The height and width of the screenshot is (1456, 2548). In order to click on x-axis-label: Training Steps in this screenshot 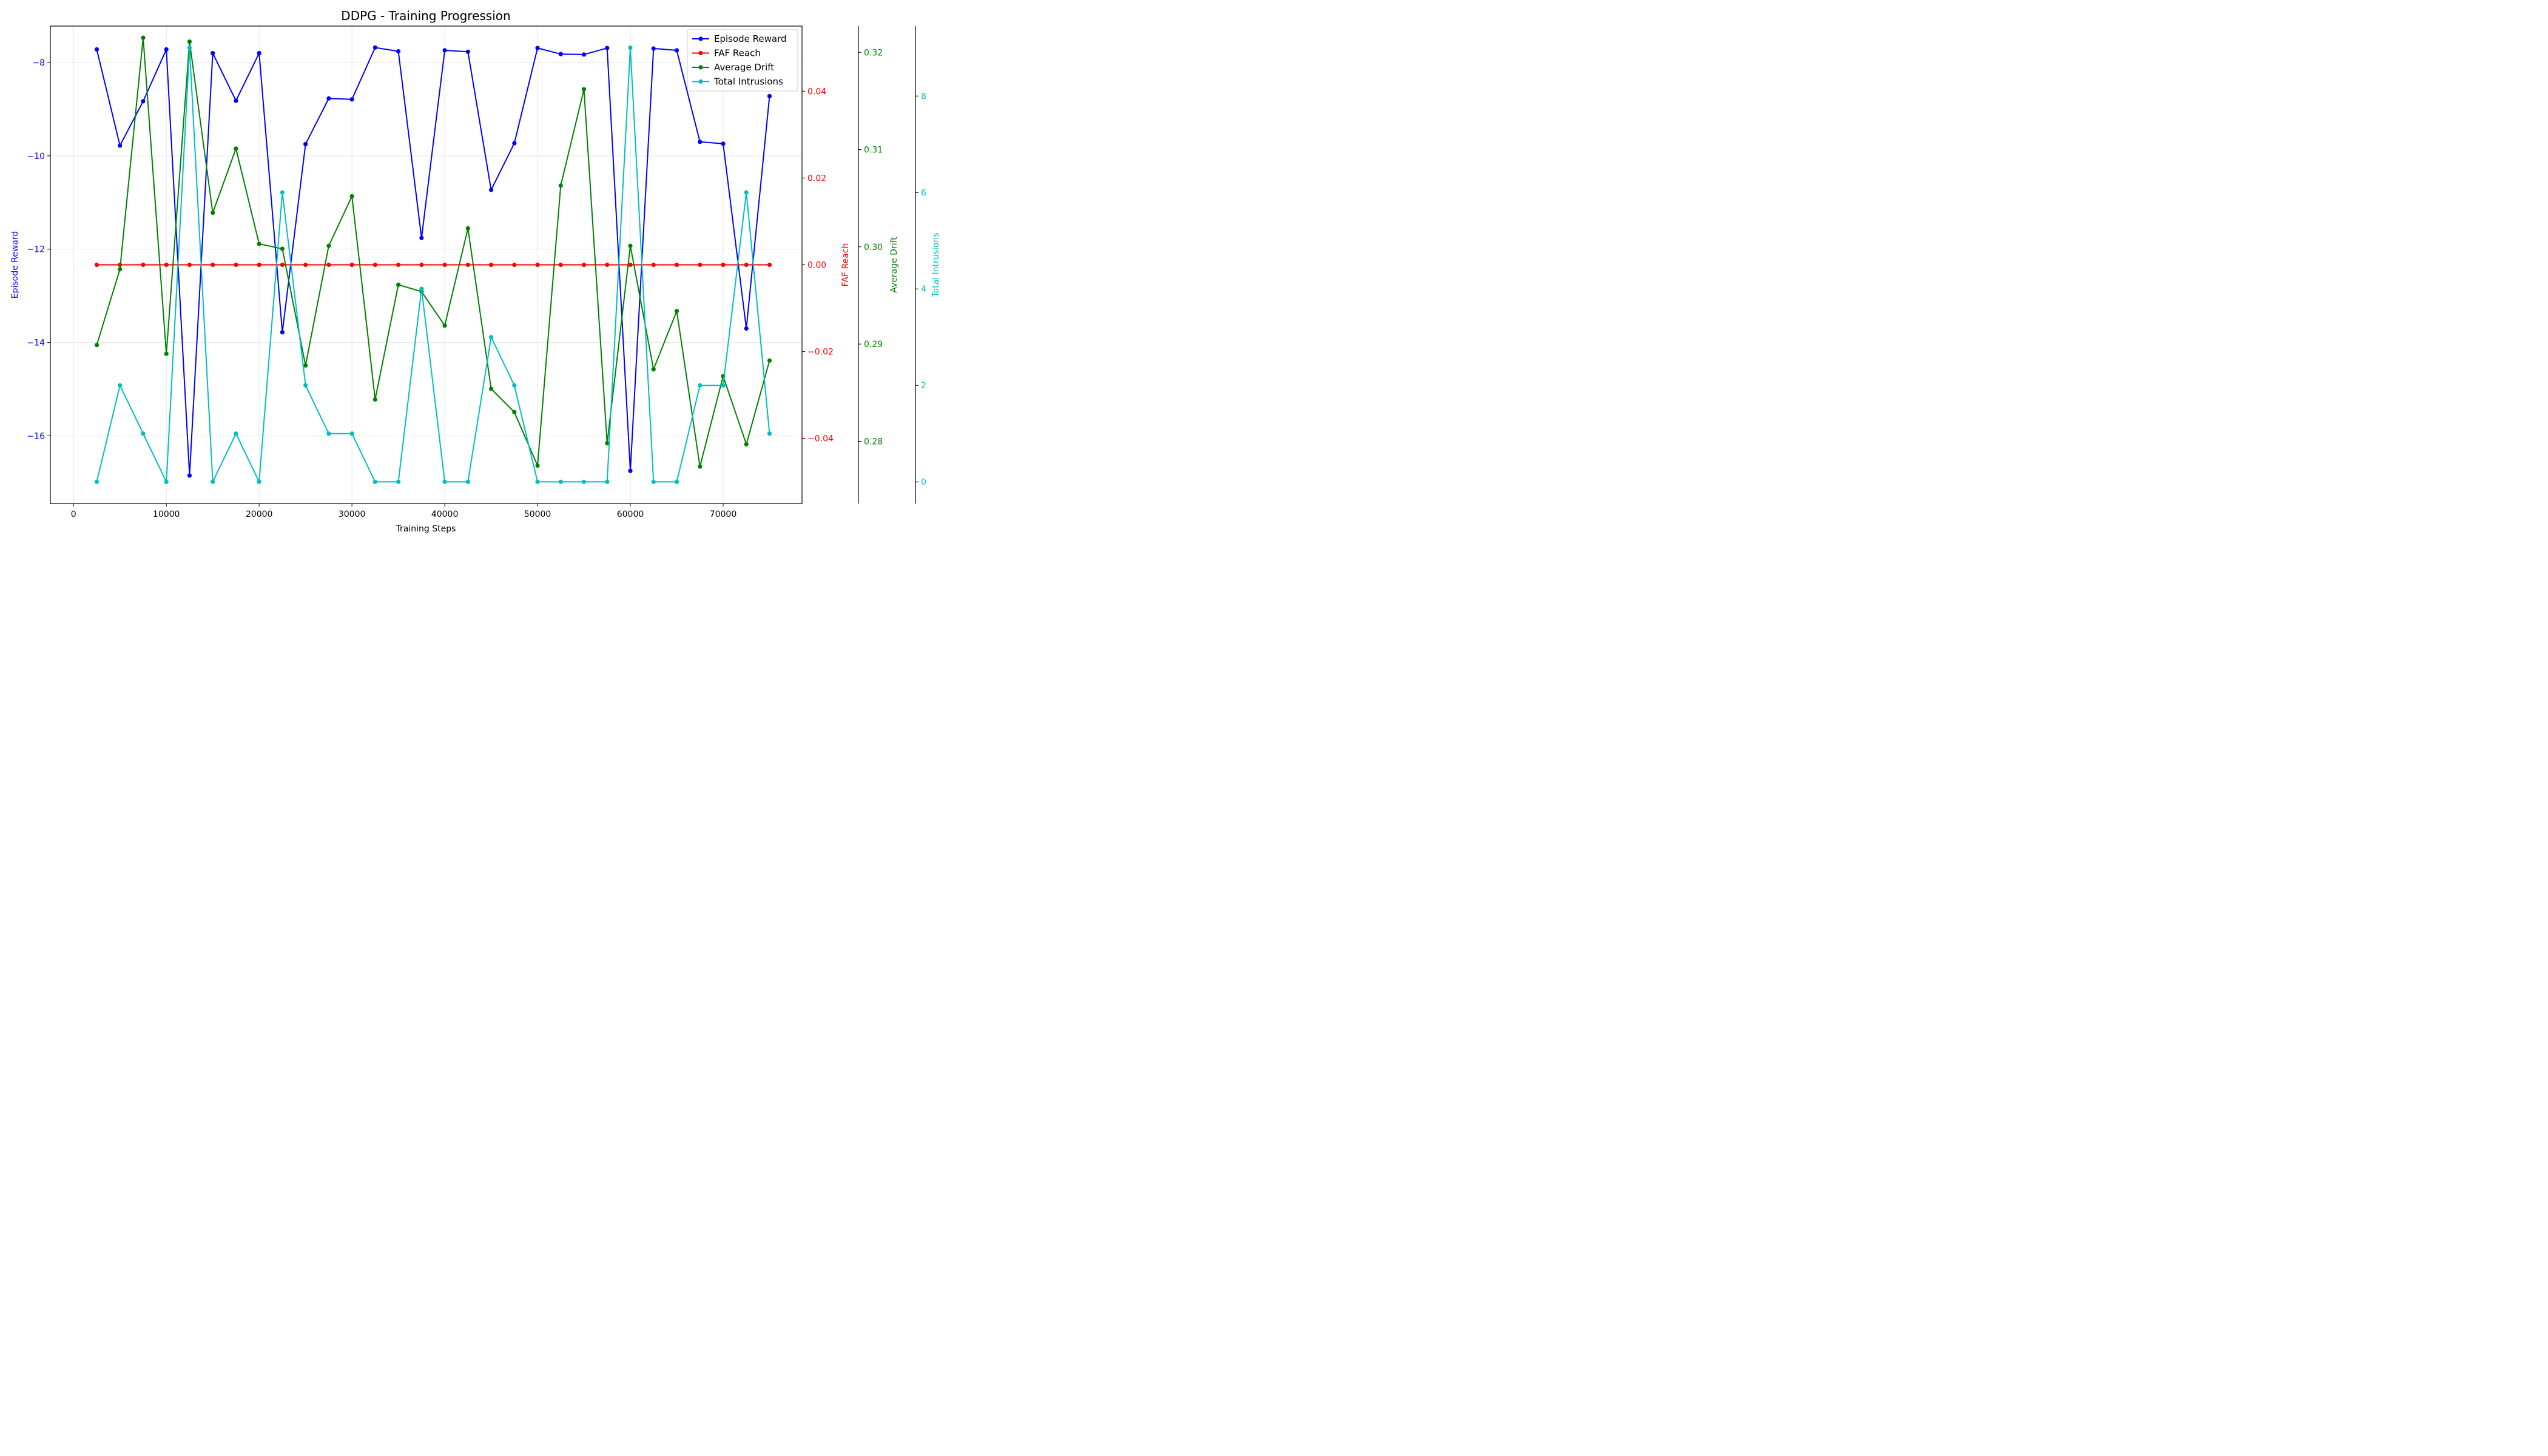, I will do `click(426, 529)`.